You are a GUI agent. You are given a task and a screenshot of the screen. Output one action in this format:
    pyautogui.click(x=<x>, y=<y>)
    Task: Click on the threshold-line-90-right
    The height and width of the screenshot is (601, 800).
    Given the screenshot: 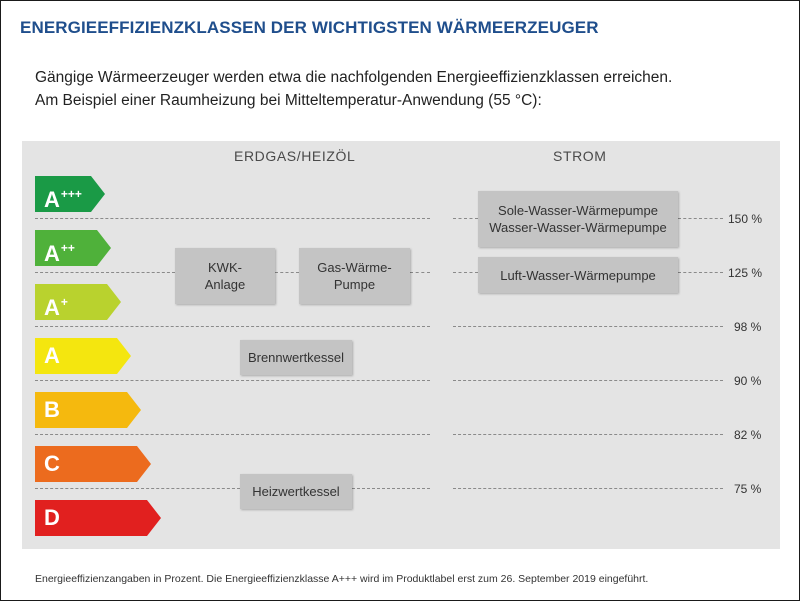 What is the action you would take?
    pyautogui.click(x=588, y=380)
    